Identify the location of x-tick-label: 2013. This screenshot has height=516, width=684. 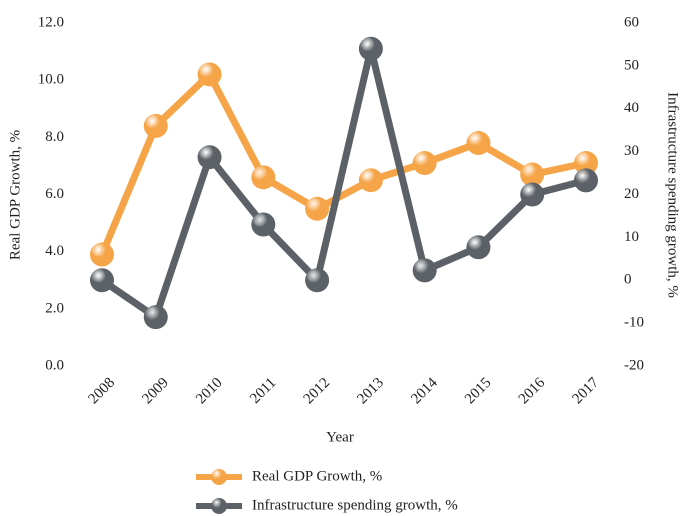
(370, 391).